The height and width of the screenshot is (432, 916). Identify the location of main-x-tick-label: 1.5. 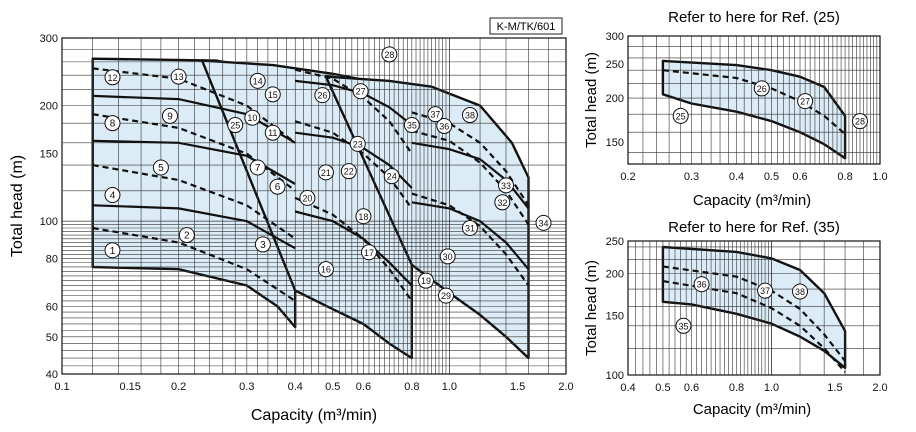
(517, 387).